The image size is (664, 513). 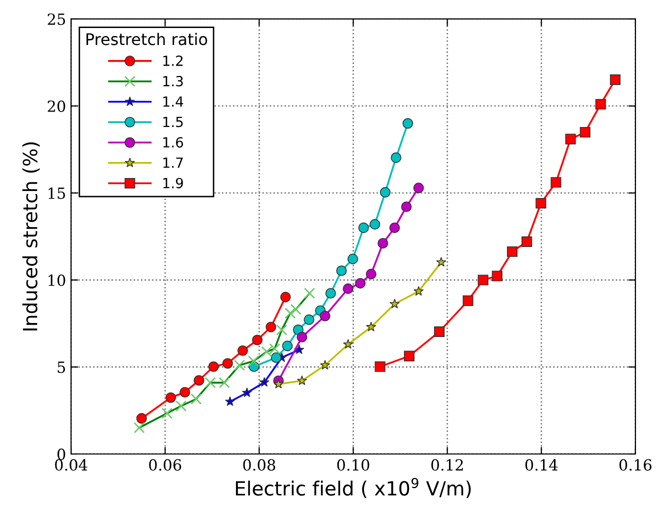 I want to click on x-axis-title: Electric field ( x10$^{9}$ V/m), so click(x=353, y=488).